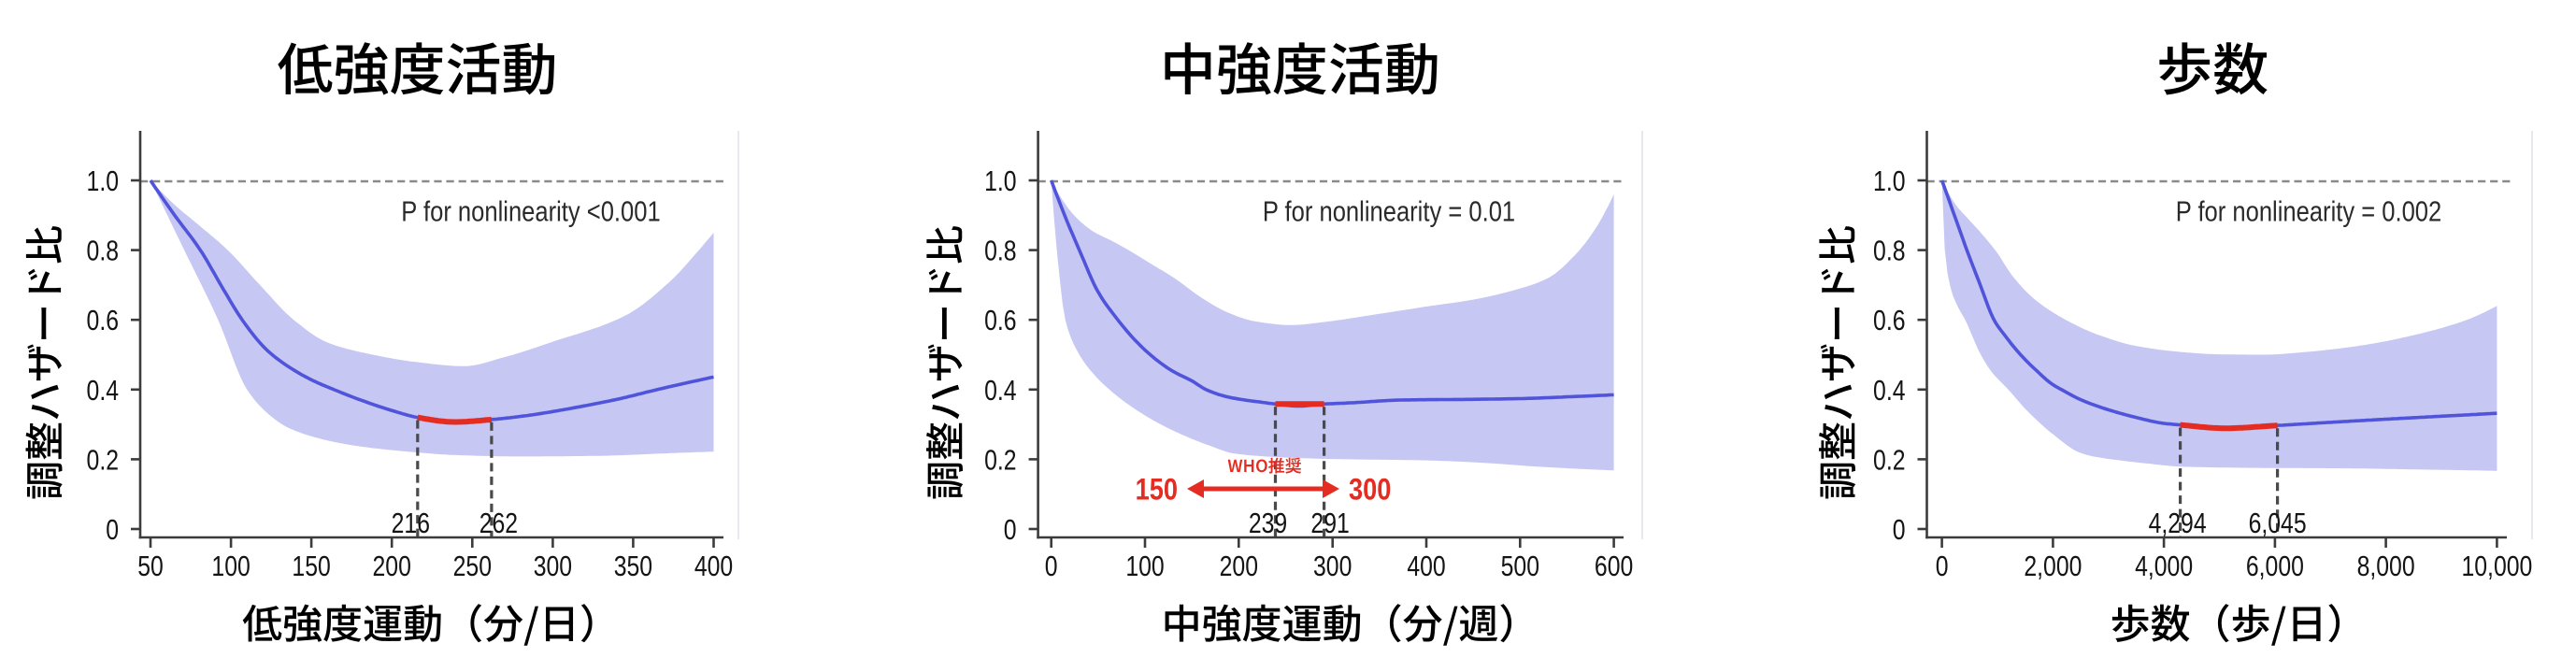  Describe the element at coordinates (1268, 522) in the screenshot. I see `svg-text: 239` at that location.